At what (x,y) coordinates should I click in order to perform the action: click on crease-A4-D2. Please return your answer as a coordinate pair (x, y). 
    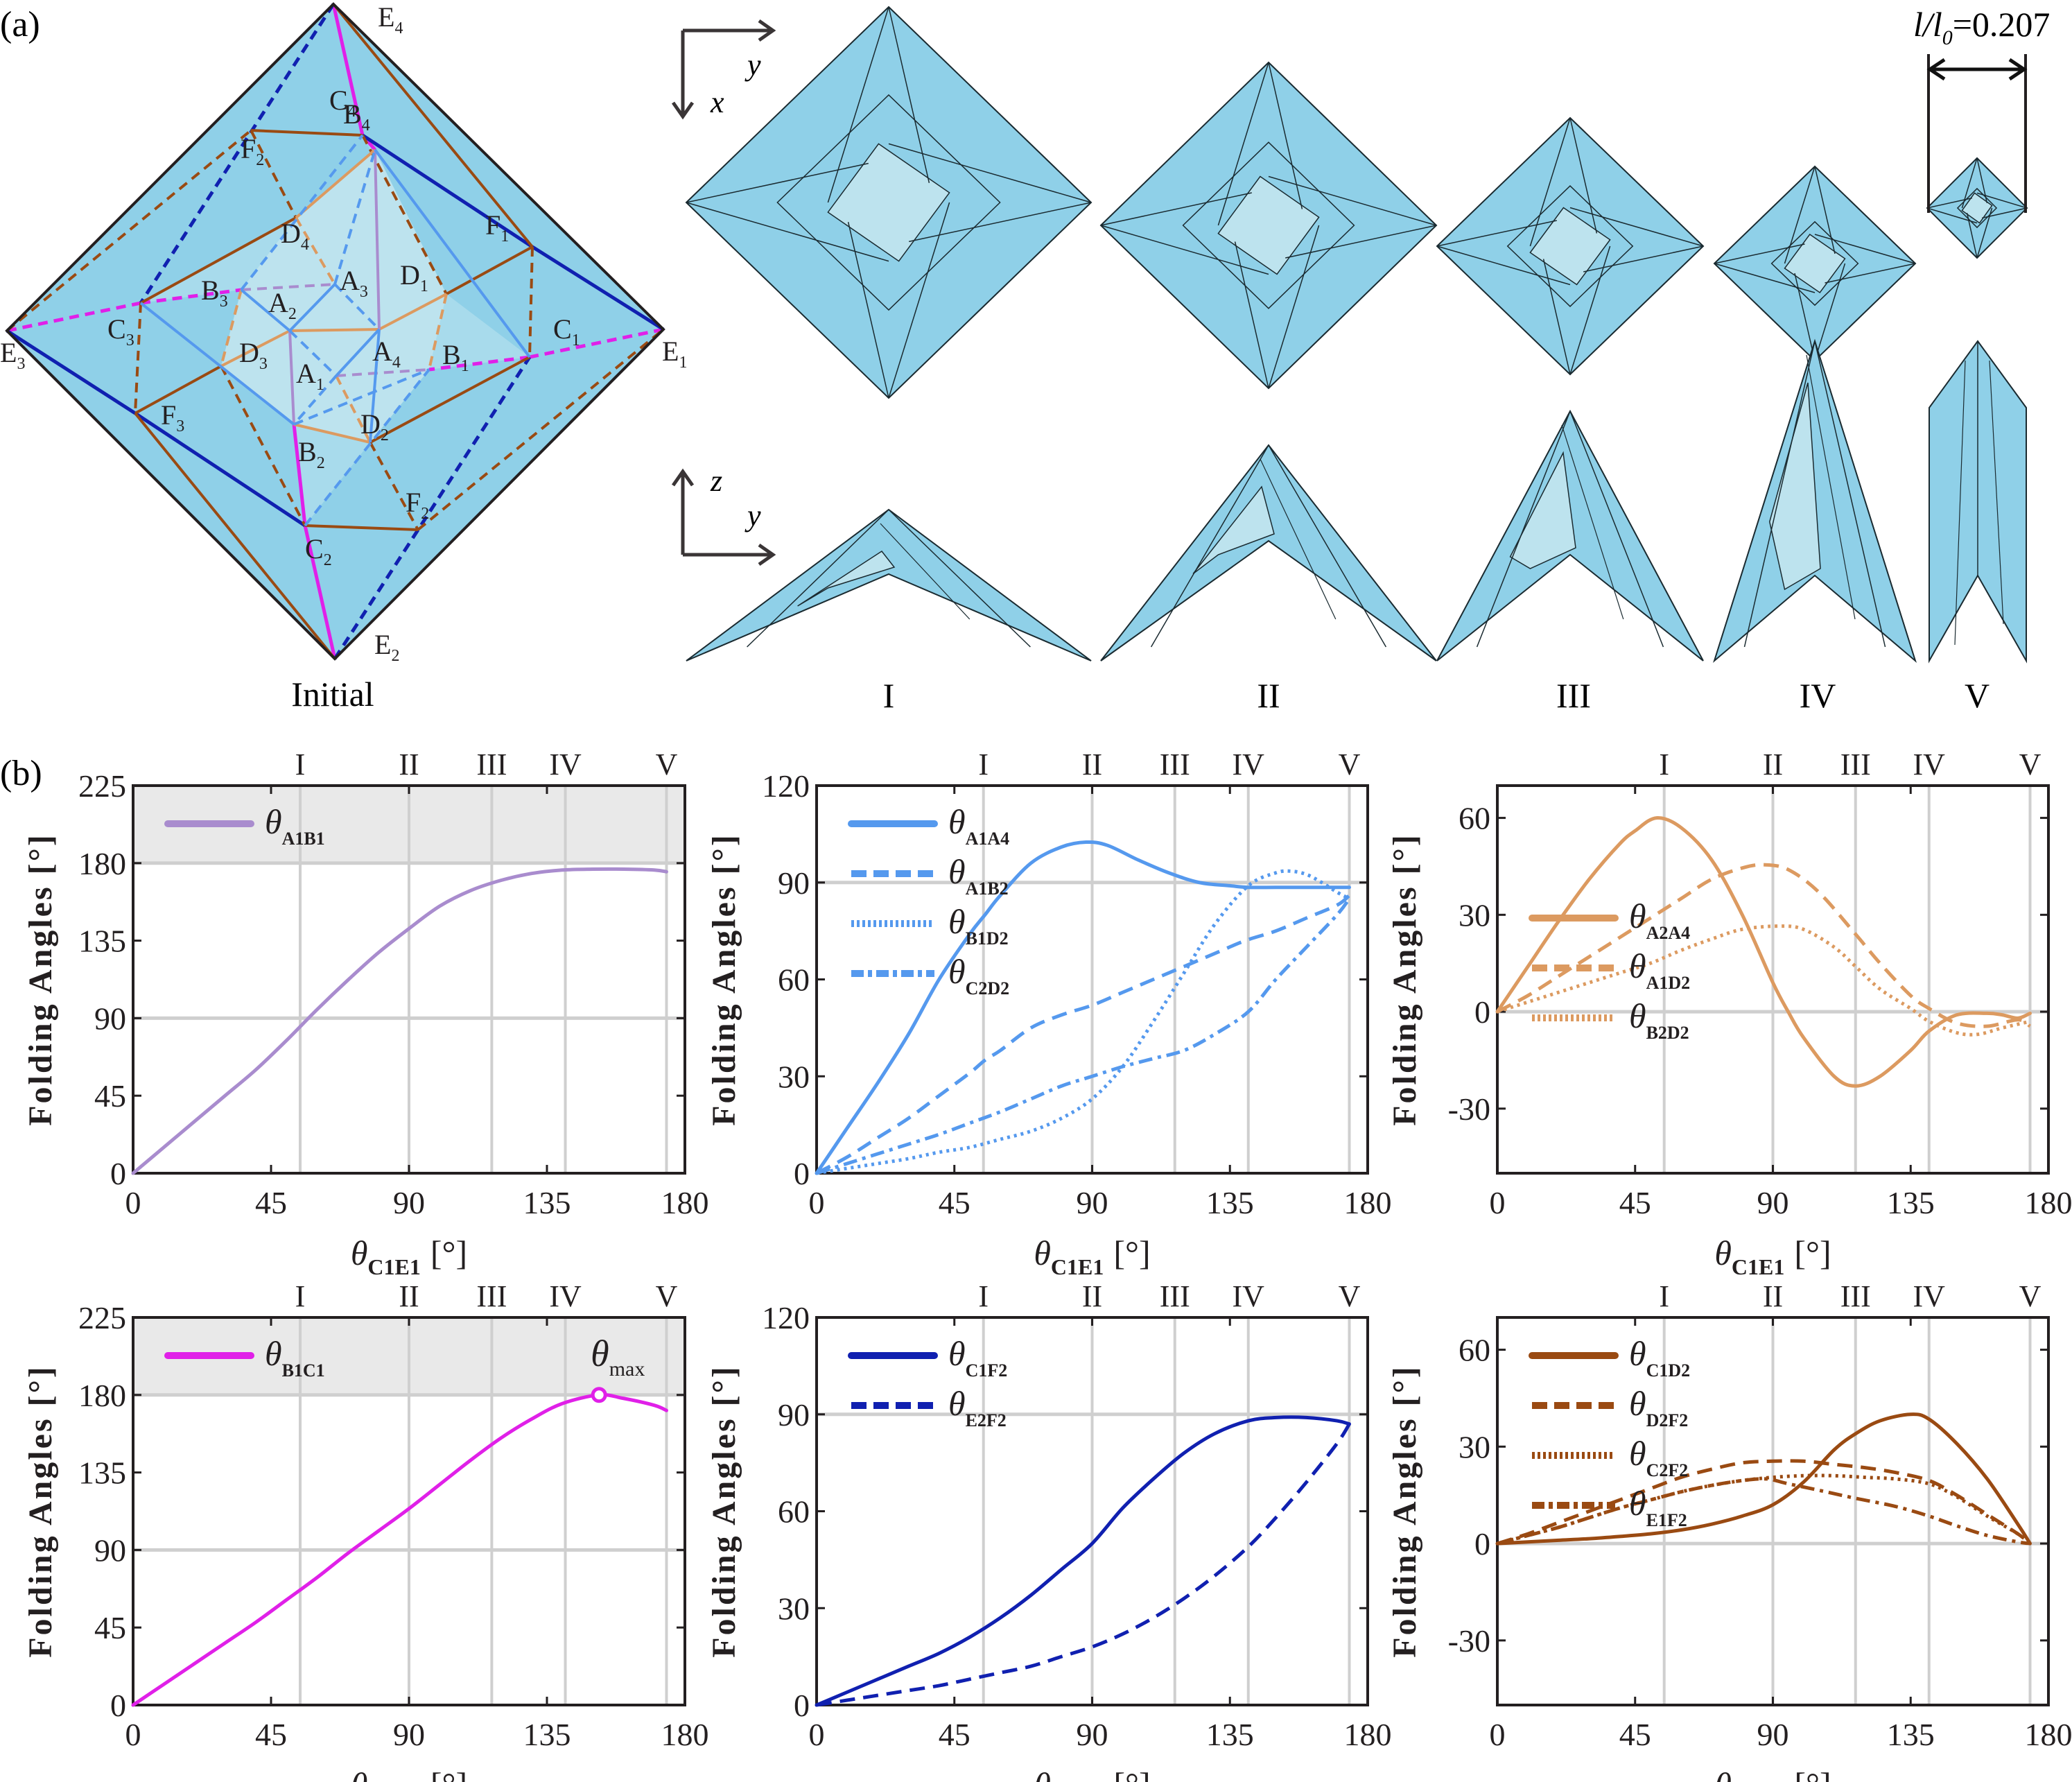
    Looking at the image, I should click on (375, 386).